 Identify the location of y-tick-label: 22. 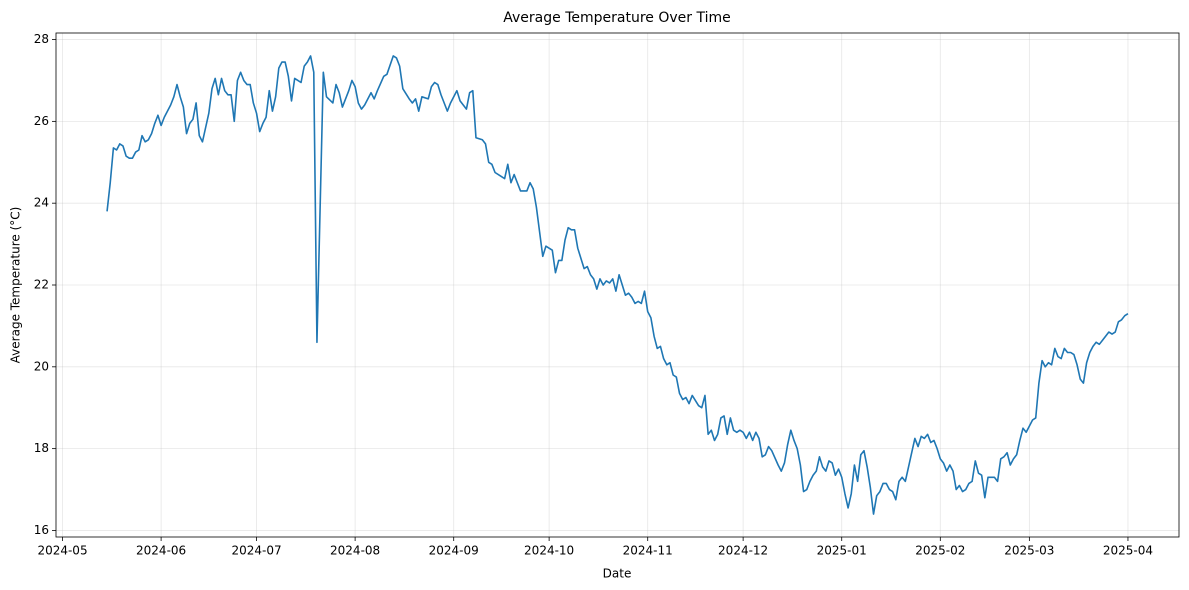
(41, 285).